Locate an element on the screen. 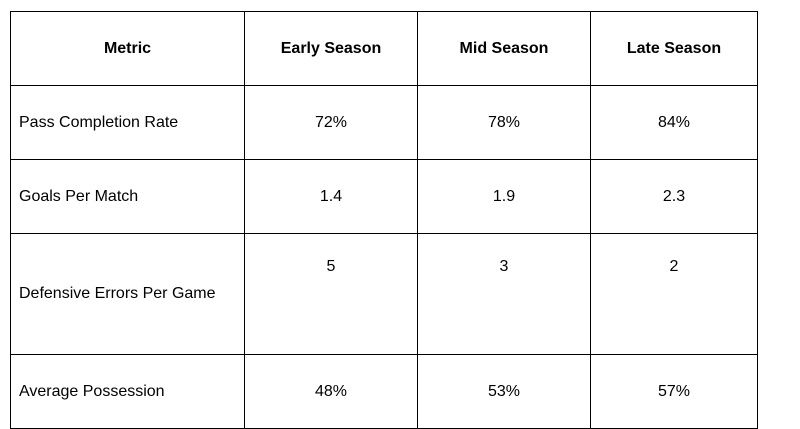 The image size is (800, 429). mid-season-cell: 1.9 is located at coordinates (504, 196).